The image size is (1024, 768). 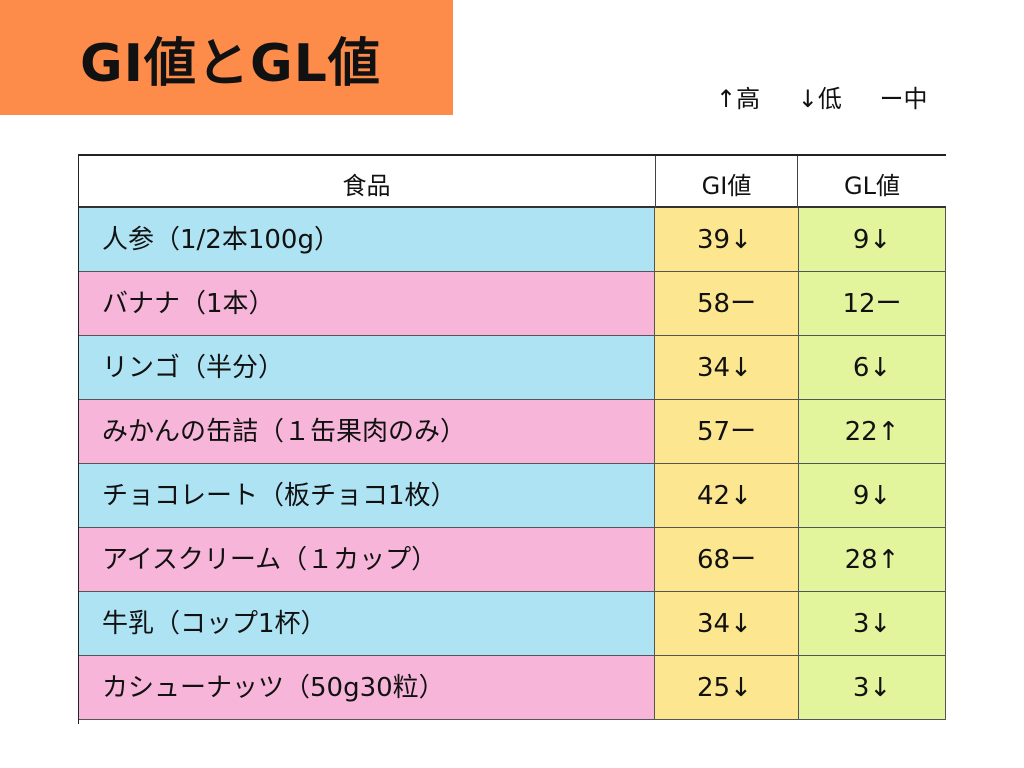 What do you see at coordinates (366, 496) in the screenshot?
I see `food-cell: チョコレート（板チョコ1枚）` at bounding box center [366, 496].